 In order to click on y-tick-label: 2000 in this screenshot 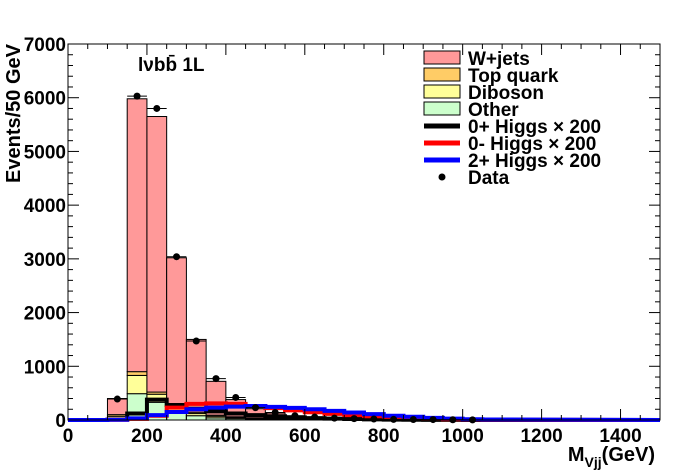, I will do `click(45, 314)`.